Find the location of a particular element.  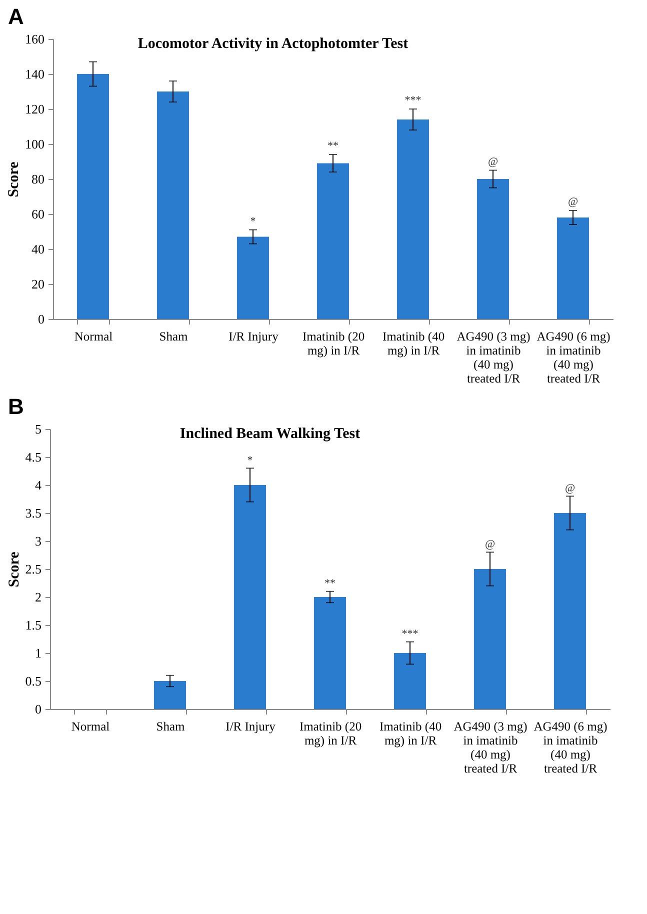

y-tick-label: 3.5 is located at coordinates (33, 513).